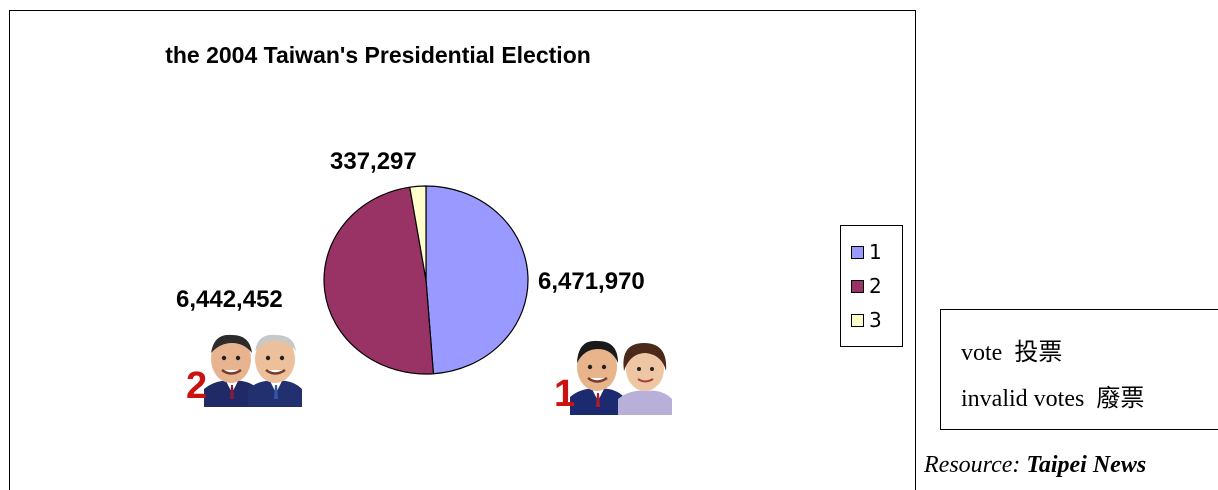 This screenshot has width=1218, height=490. What do you see at coordinates (1079, 369) in the screenshot?
I see `glossary-box: vote 投票 invalid votes 廢票` at bounding box center [1079, 369].